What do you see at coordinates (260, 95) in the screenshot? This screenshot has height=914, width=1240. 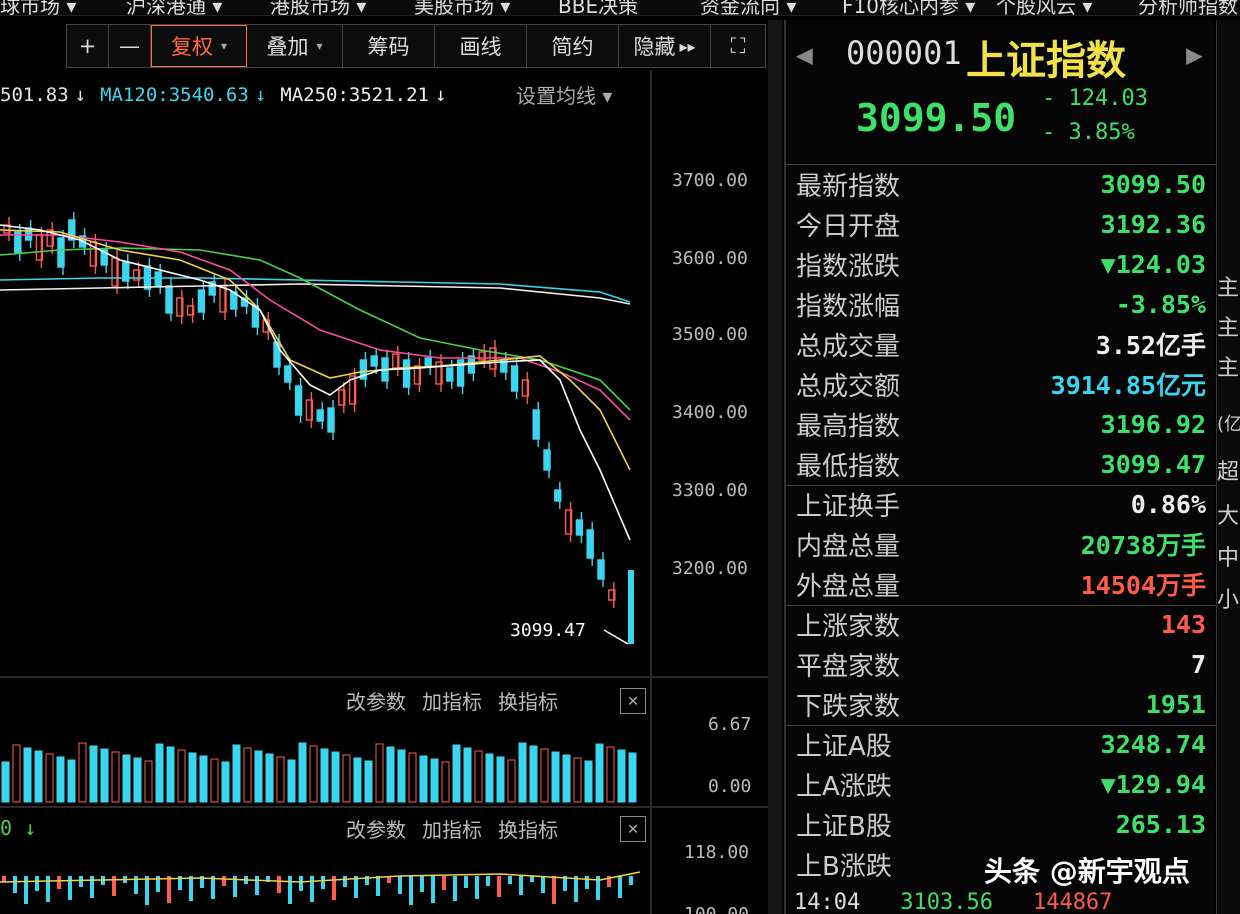 I see `arrow-down-icon: ↓` at bounding box center [260, 95].